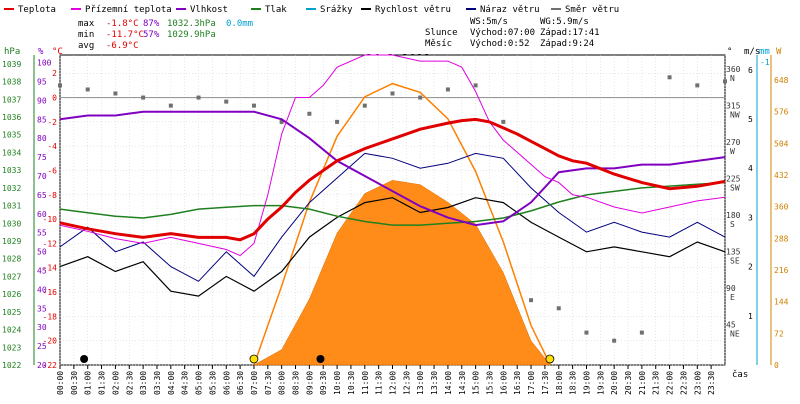 The width and height of the screenshot is (800, 404). Describe the element at coordinates (779, 52) in the screenshot. I see `axis-unit-w: W` at that location.